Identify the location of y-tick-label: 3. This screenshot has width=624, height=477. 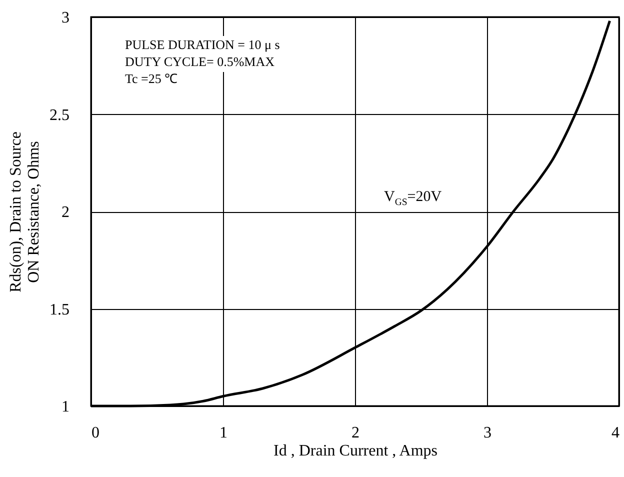
(66, 18).